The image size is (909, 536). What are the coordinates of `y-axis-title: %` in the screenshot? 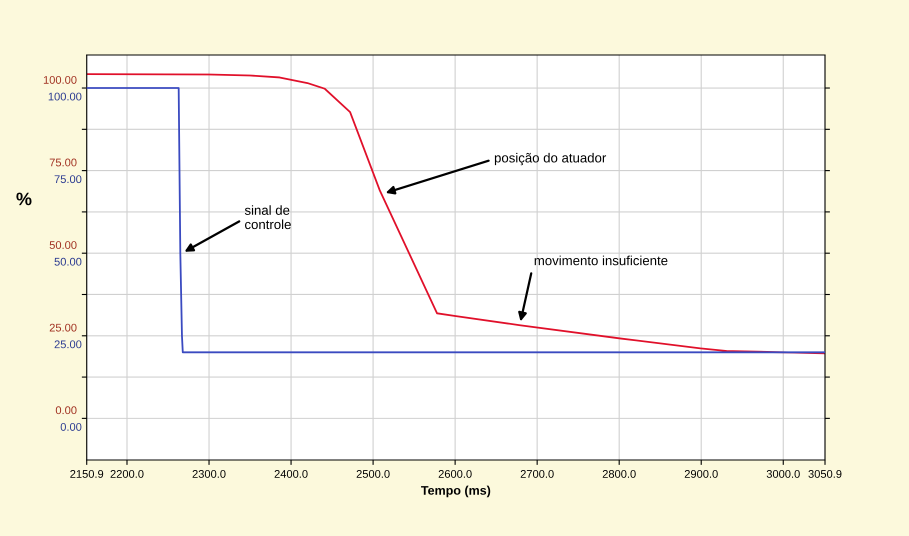 It's located at (24, 199).